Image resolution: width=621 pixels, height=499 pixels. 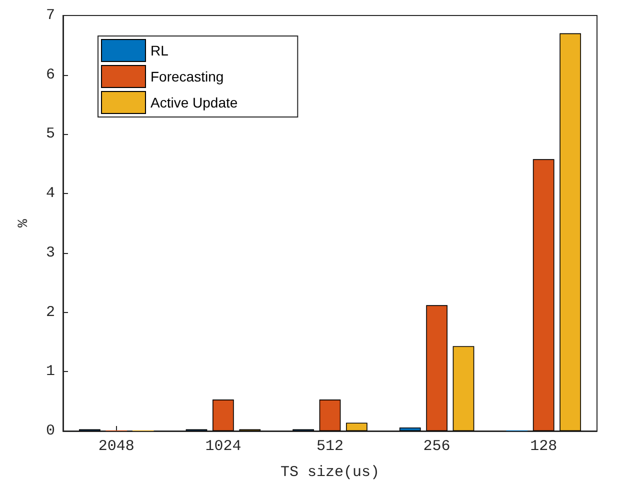 What do you see at coordinates (50, 431) in the screenshot?
I see `y-tick-label: 0` at bounding box center [50, 431].